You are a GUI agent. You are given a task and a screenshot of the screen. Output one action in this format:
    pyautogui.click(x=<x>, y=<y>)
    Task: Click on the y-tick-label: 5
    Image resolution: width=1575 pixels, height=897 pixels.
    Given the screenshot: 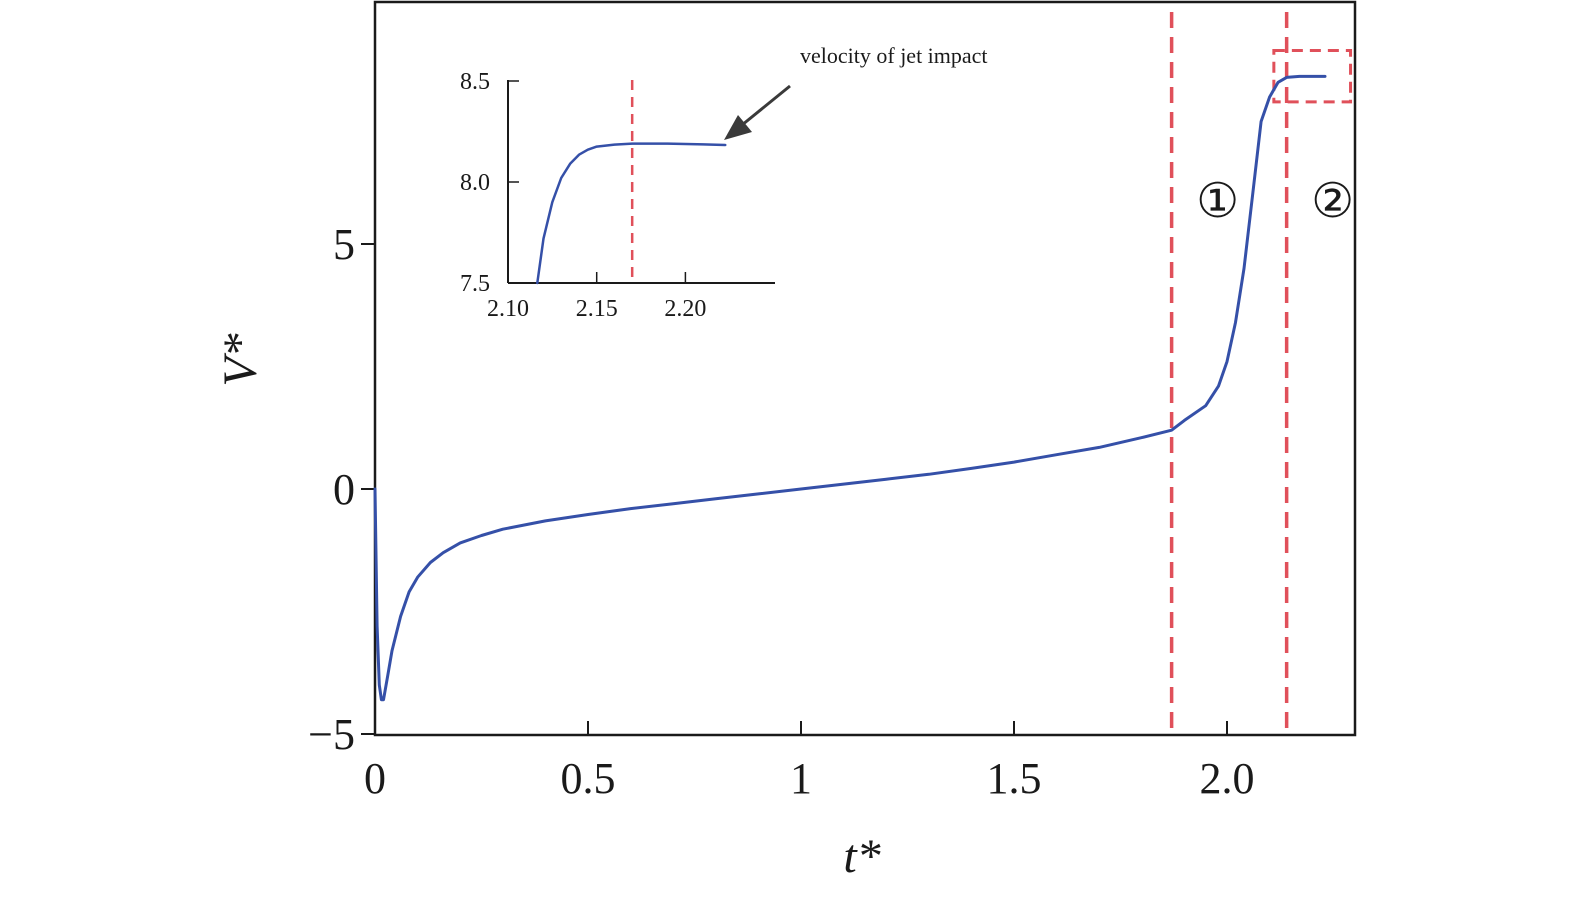 What is the action you would take?
    pyautogui.click(x=344, y=244)
    